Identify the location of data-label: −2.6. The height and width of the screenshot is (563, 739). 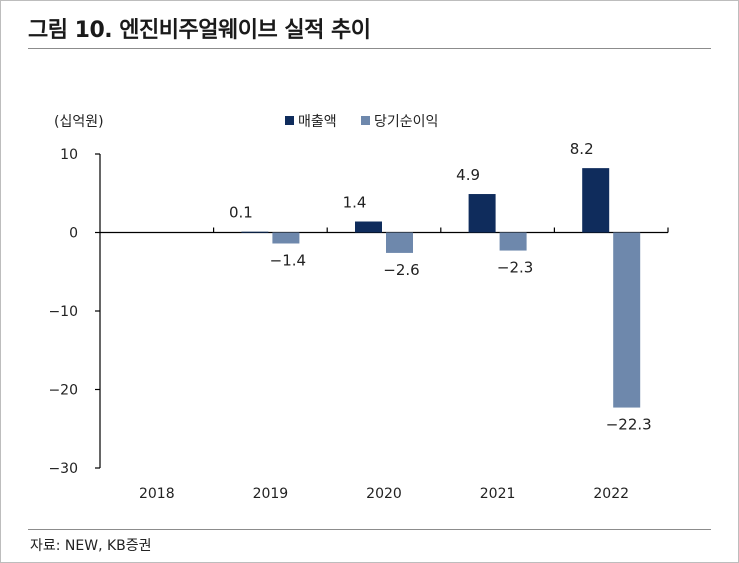
(401, 270).